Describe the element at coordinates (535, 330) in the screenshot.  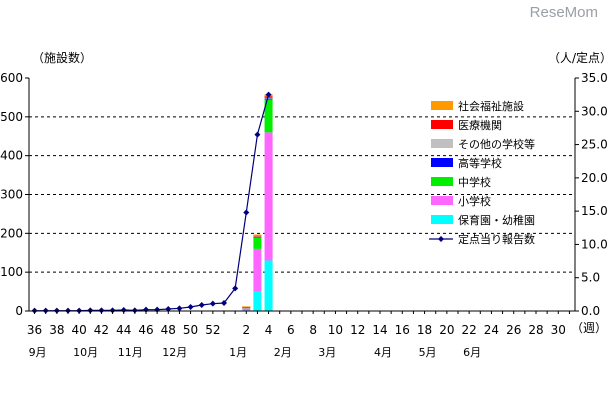
I see `week-tick-label: 28` at that location.